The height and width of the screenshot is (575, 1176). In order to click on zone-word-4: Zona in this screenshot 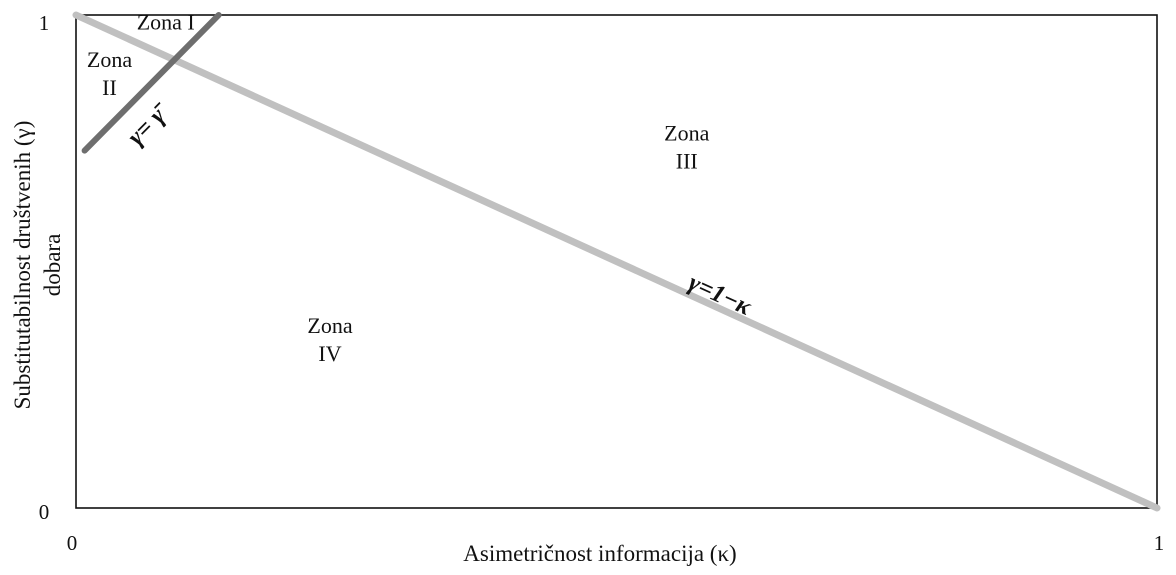, I will do `click(329, 325)`.